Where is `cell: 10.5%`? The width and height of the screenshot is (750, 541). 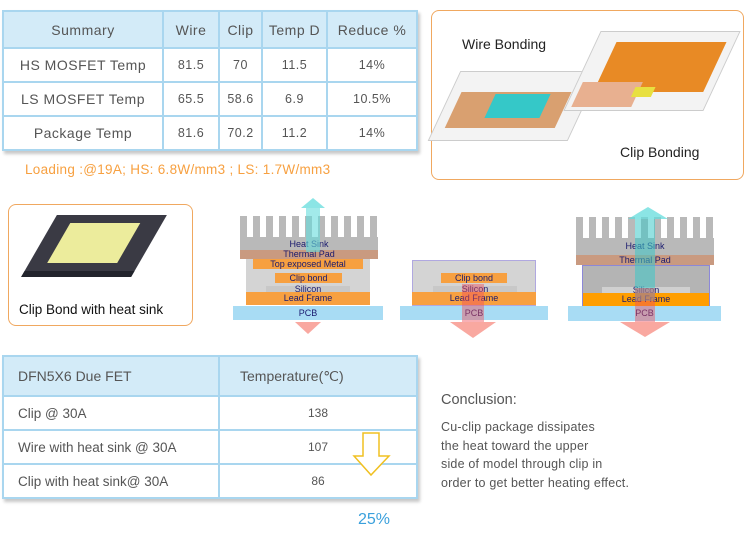 cell: 10.5% is located at coordinates (372, 99).